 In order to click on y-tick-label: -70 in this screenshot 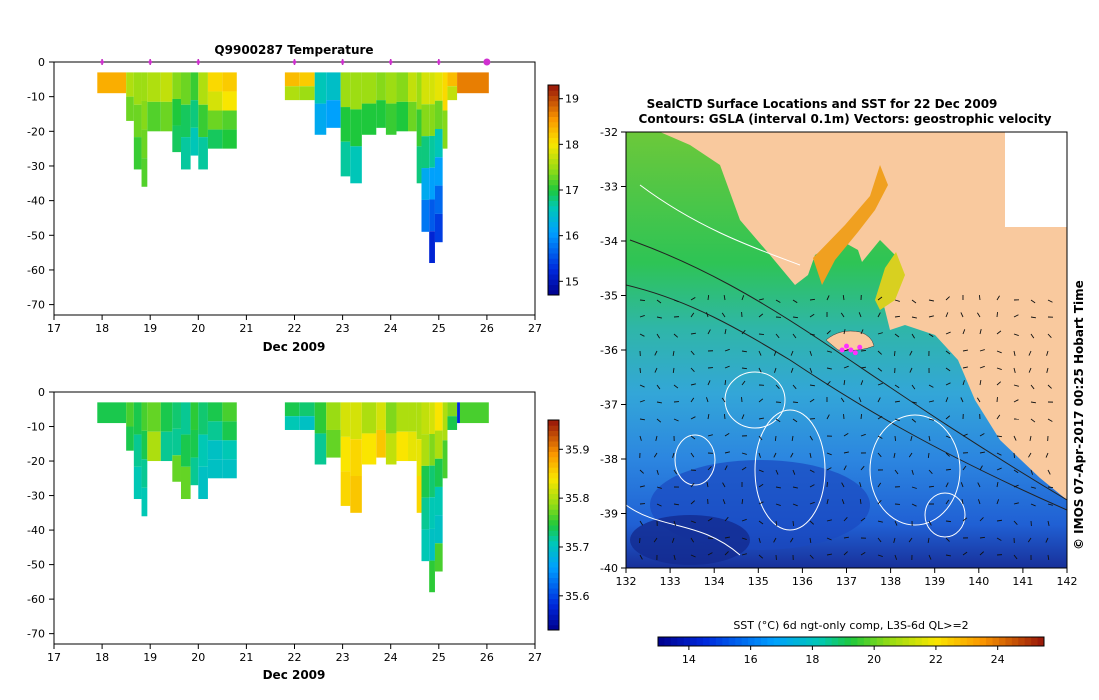, I will do `click(36, 634)`.